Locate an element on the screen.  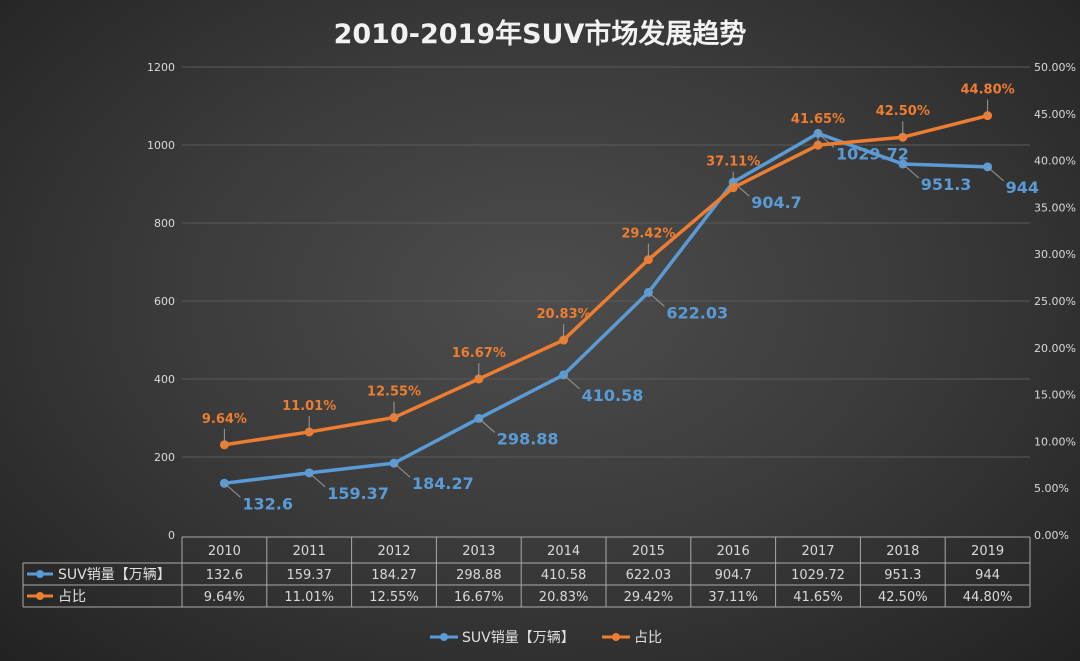
data-label: 622.03 is located at coordinates (697, 312).